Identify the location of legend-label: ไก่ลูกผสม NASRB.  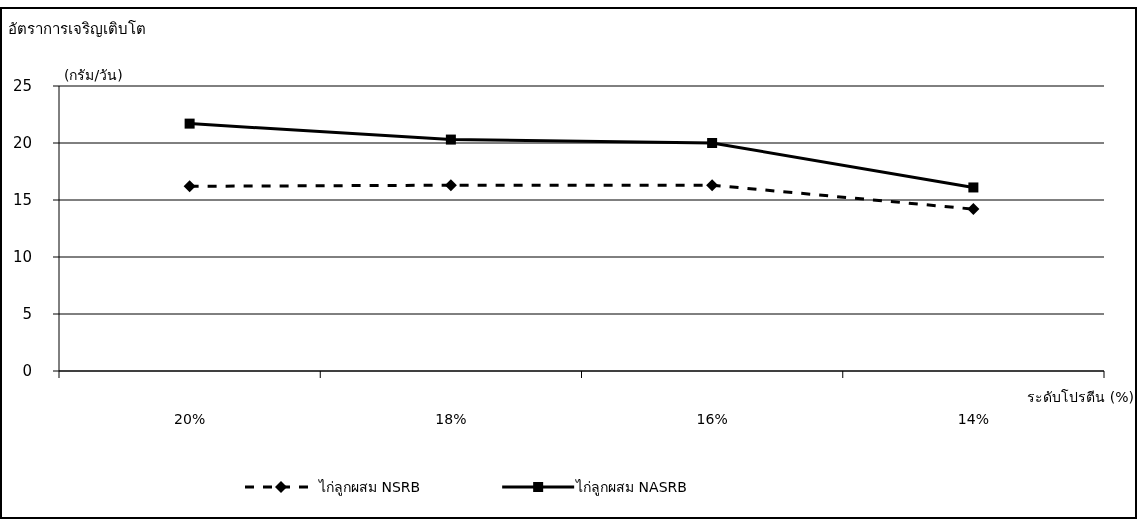
(631, 487).